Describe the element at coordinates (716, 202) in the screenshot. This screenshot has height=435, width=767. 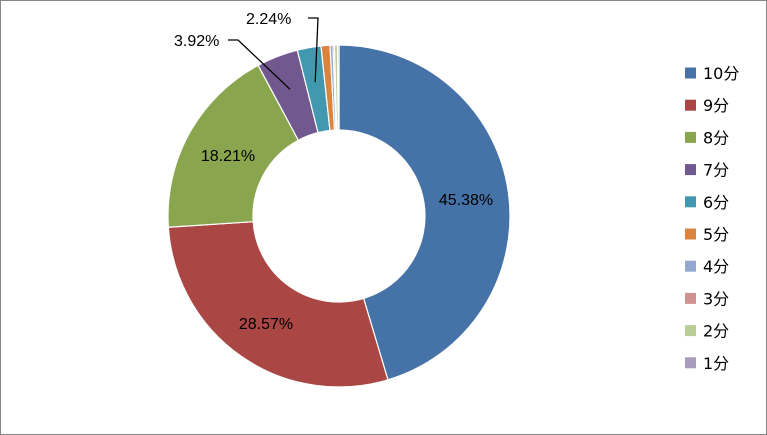
I see `legend-label-6-points: 6分` at that location.